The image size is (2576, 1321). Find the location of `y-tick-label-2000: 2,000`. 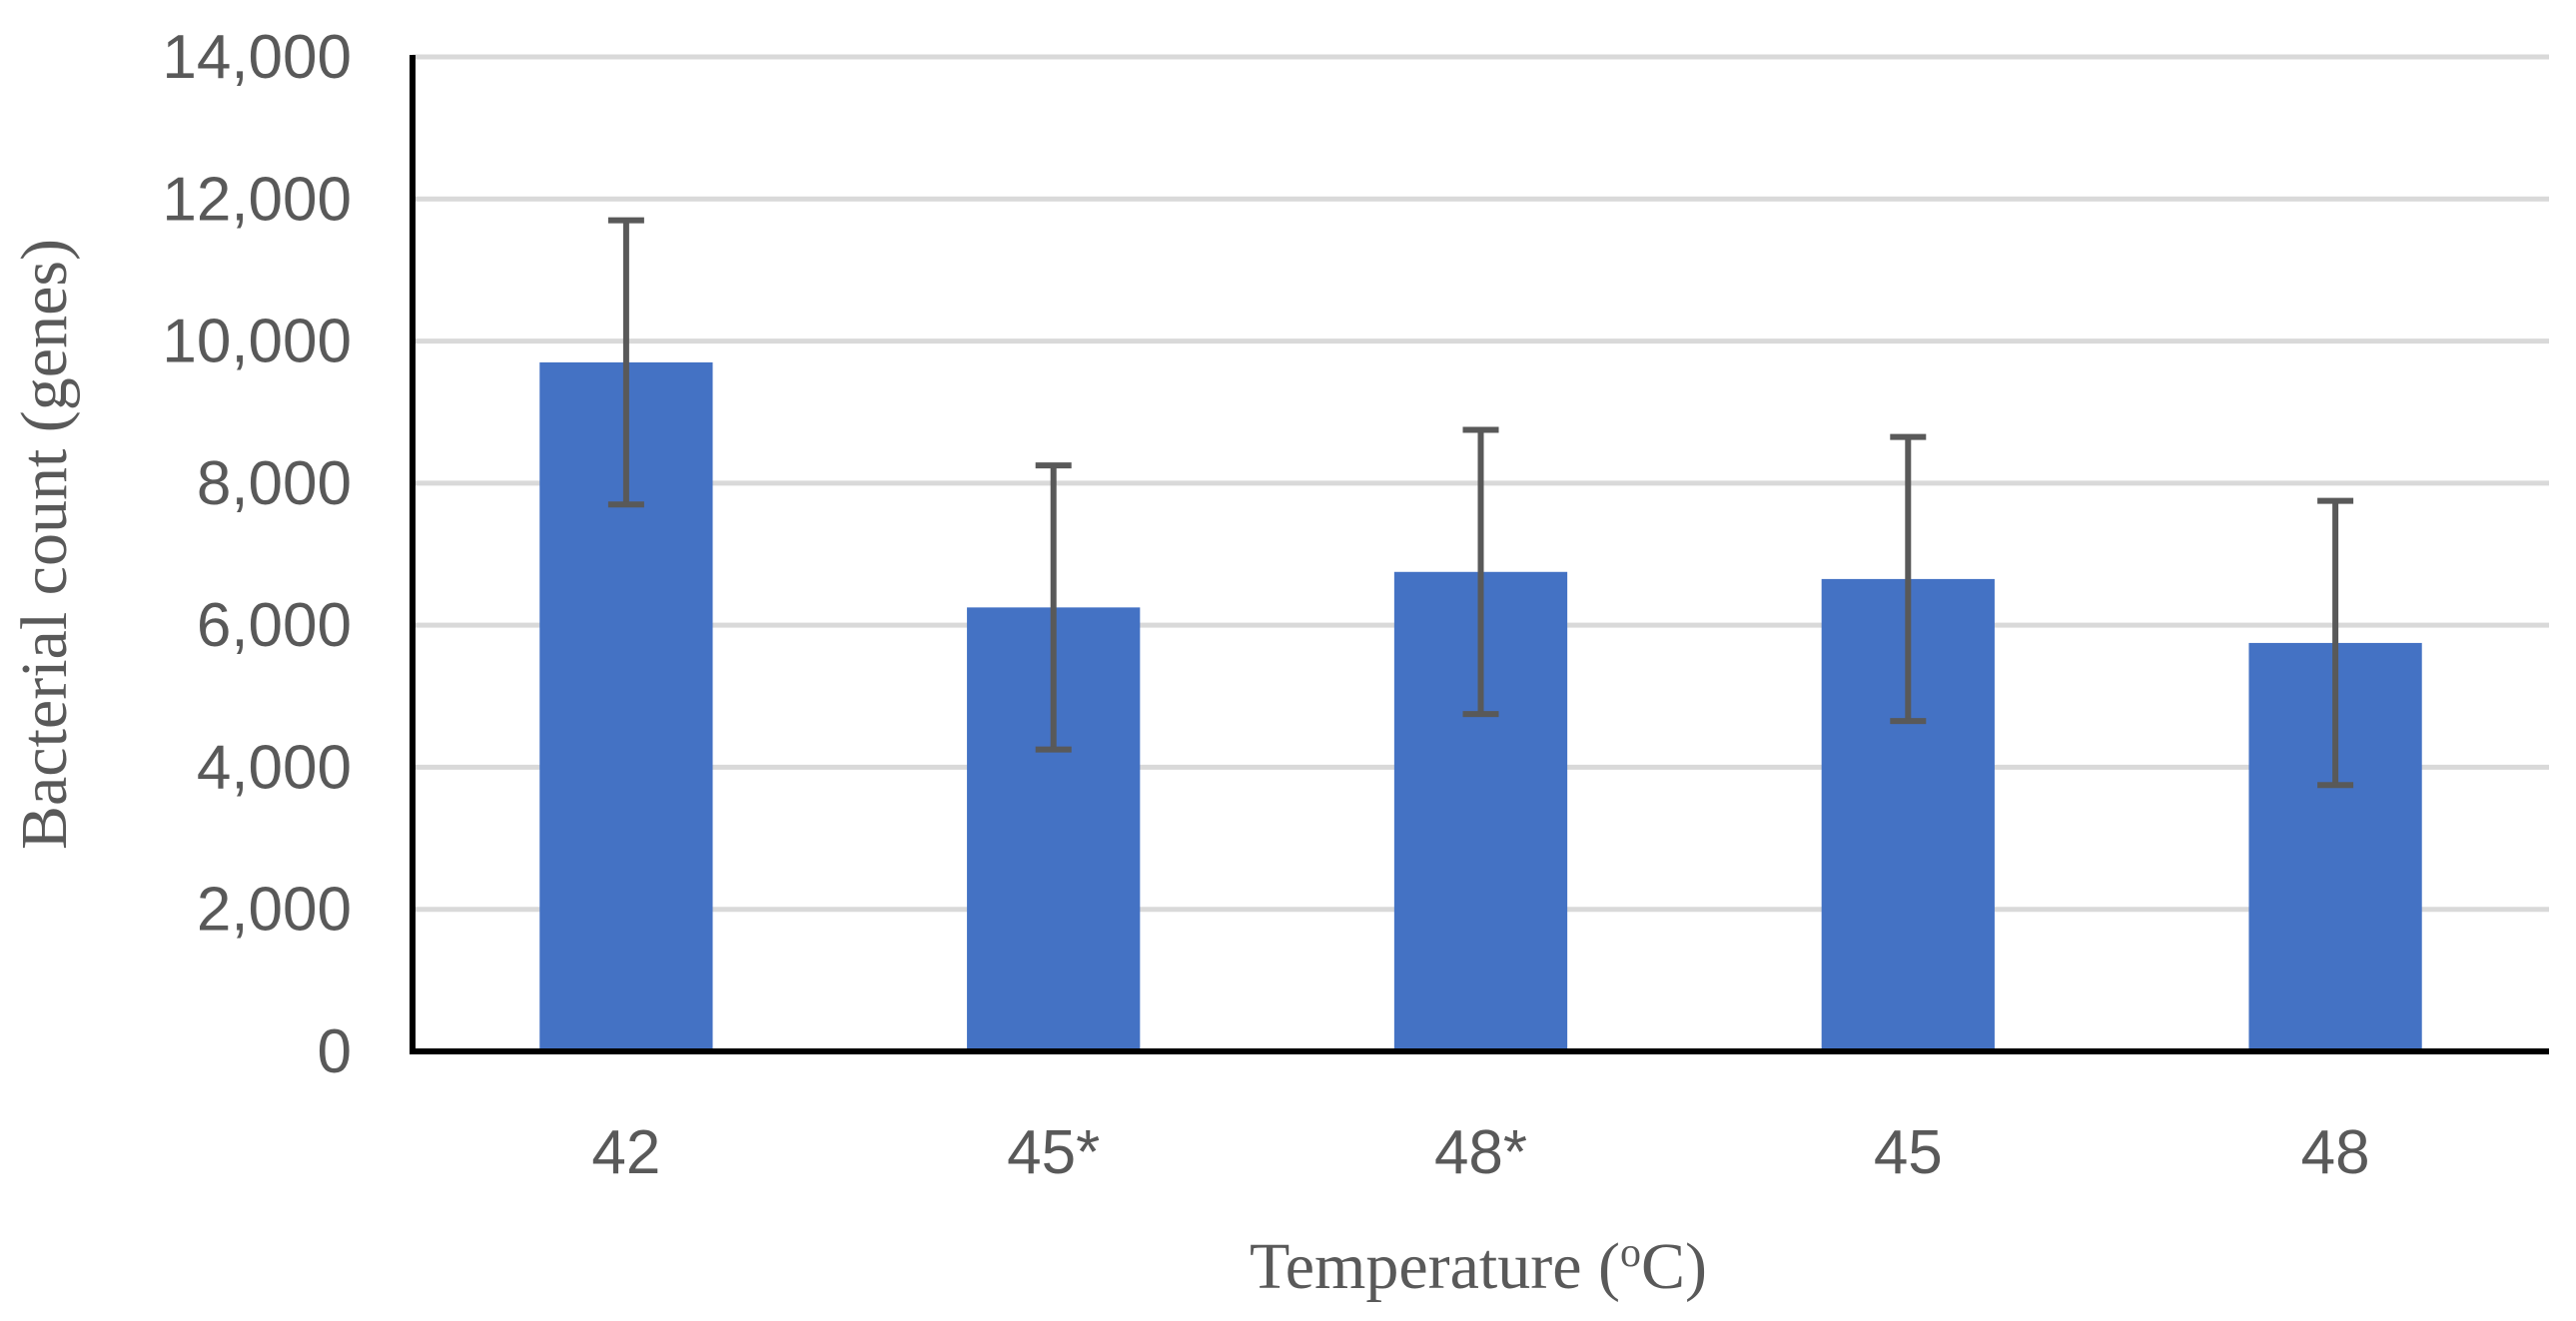

y-tick-label-2000: 2,000 is located at coordinates (274, 911).